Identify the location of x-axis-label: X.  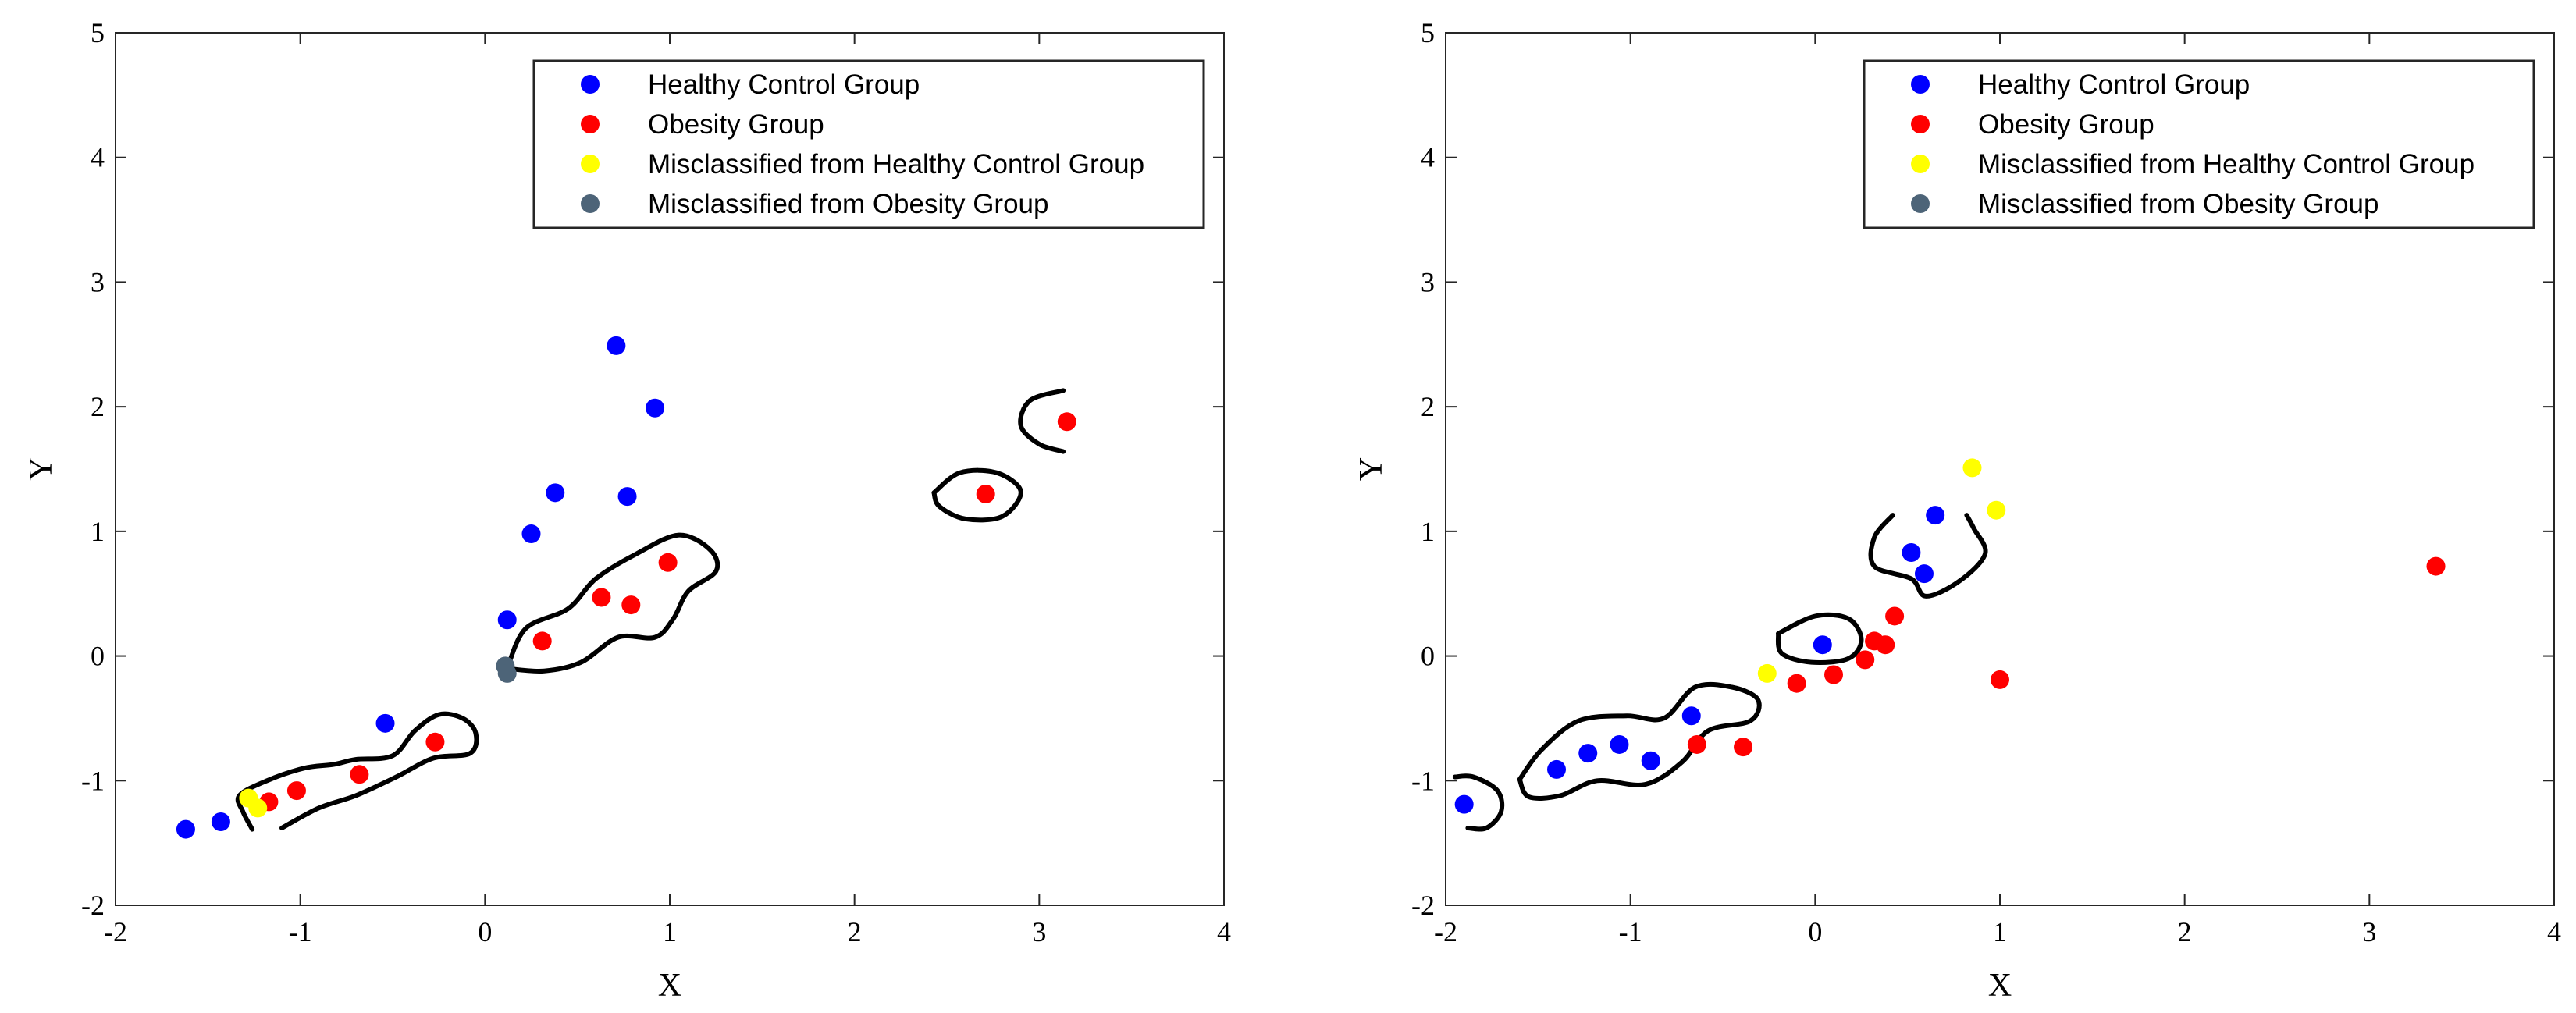
(669, 986).